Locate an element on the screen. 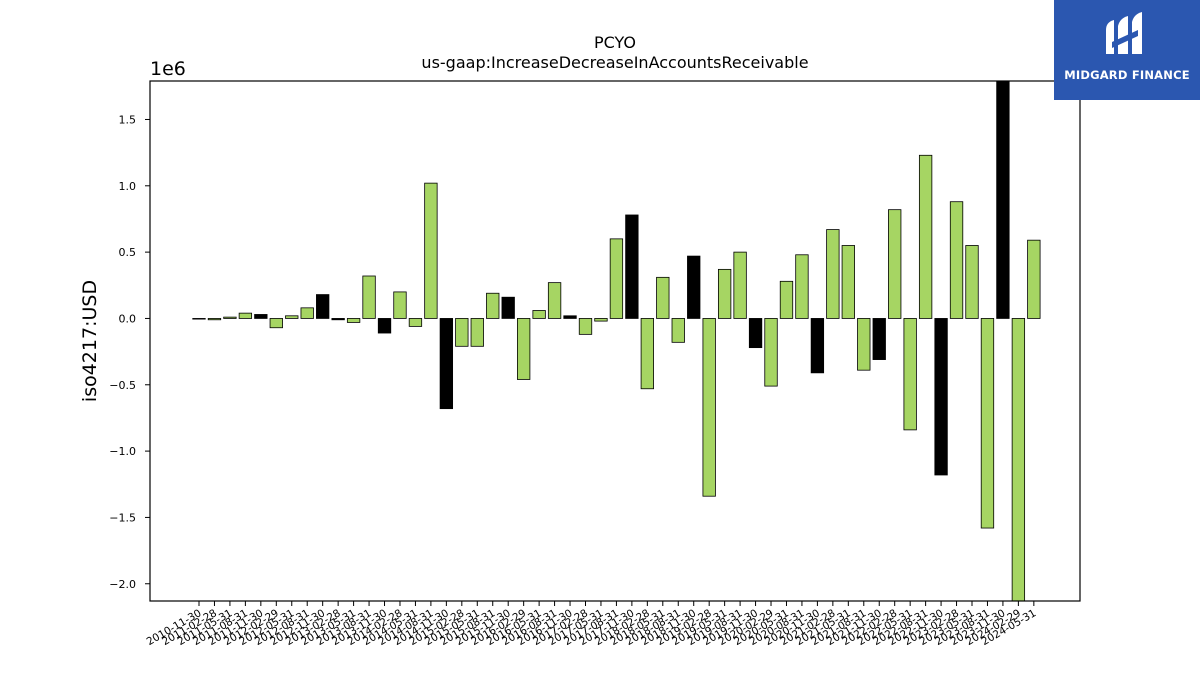 This screenshot has height=675, width=1200. y-tick-label: 1.5 is located at coordinates (128, 119).